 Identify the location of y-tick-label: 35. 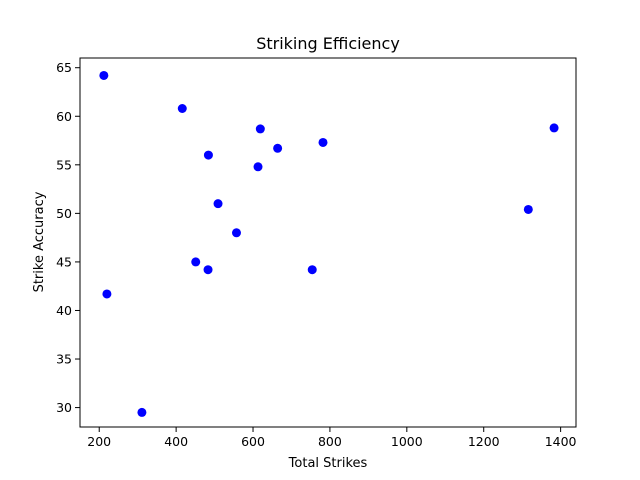
(64, 359).